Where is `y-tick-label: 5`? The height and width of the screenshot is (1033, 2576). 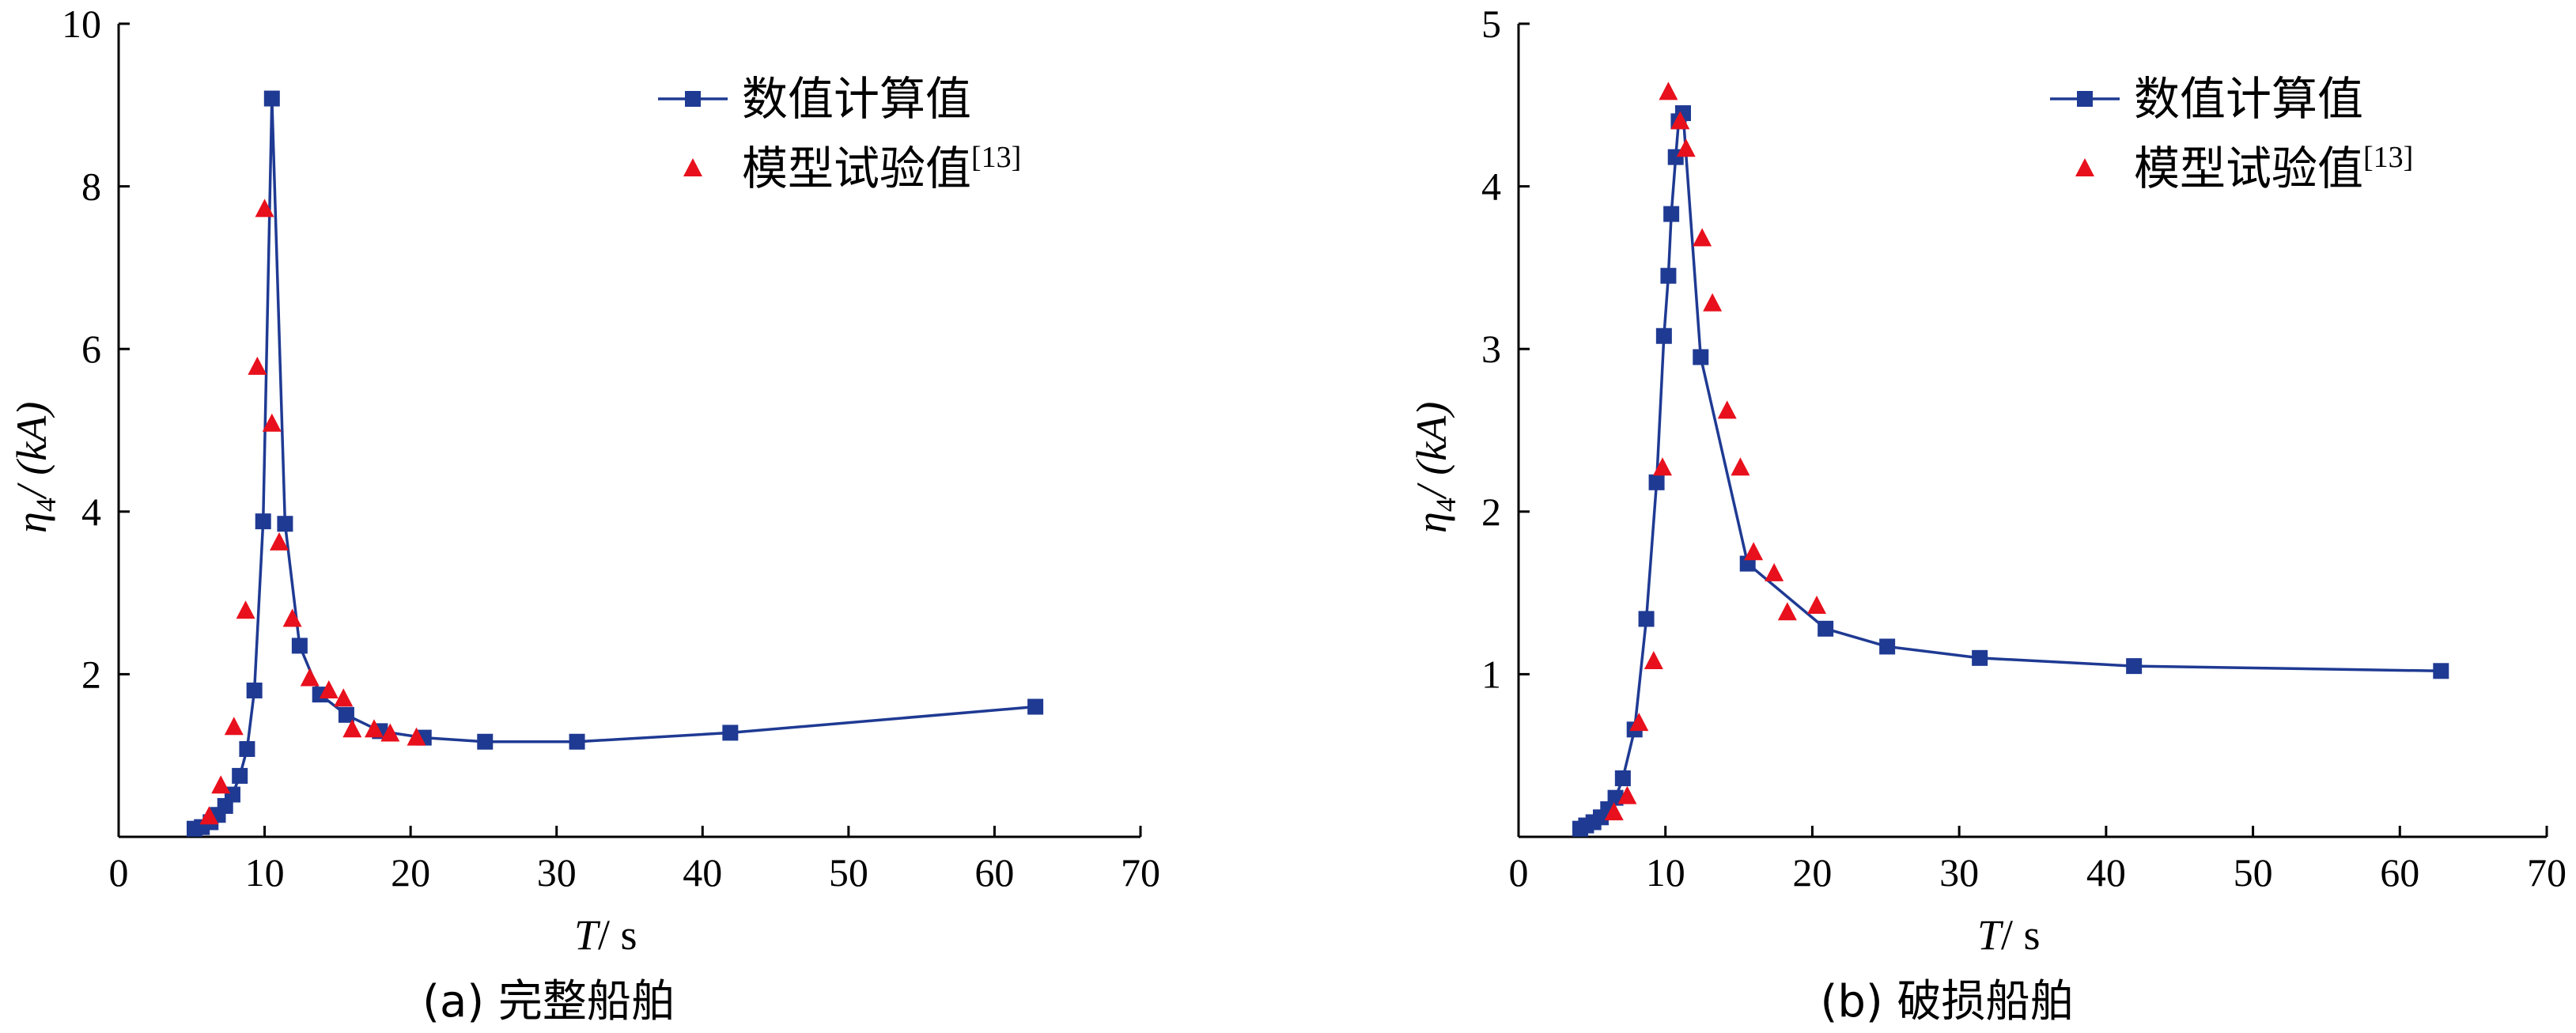
y-tick-label: 5 is located at coordinates (1491, 24).